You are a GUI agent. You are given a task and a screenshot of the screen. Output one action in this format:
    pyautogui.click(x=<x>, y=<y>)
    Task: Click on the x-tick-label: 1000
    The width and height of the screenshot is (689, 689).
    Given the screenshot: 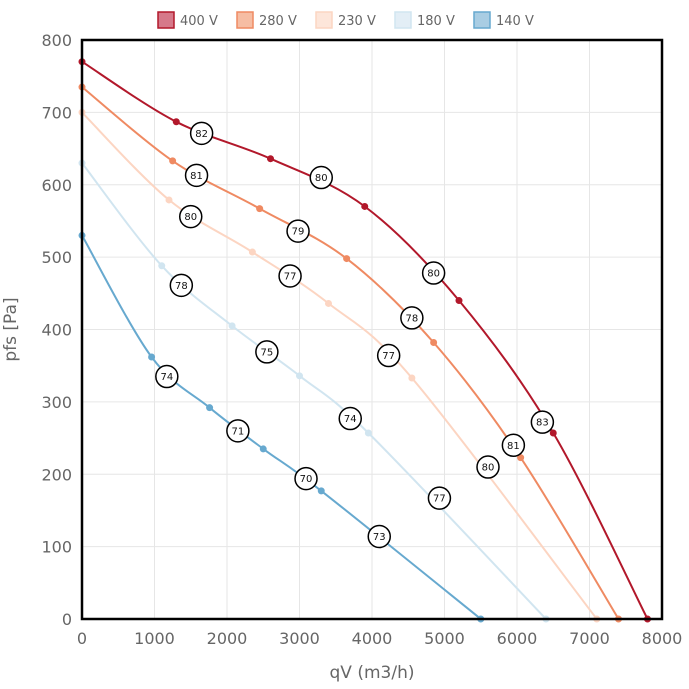 What is the action you would take?
    pyautogui.click(x=154, y=638)
    